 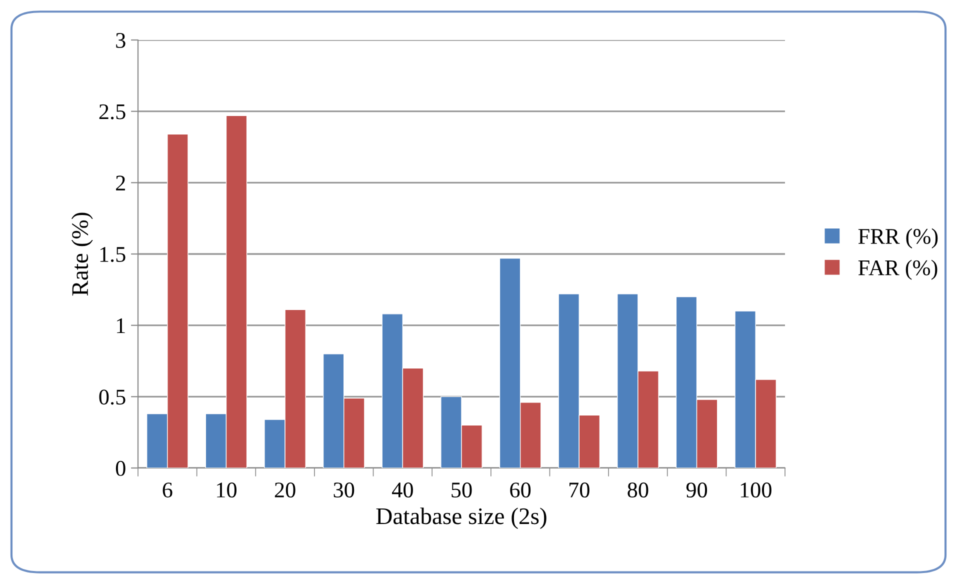 What do you see at coordinates (112, 112) in the screenshot?
I see `y-tick-label: 2.5` at bounding box center [112, 112].